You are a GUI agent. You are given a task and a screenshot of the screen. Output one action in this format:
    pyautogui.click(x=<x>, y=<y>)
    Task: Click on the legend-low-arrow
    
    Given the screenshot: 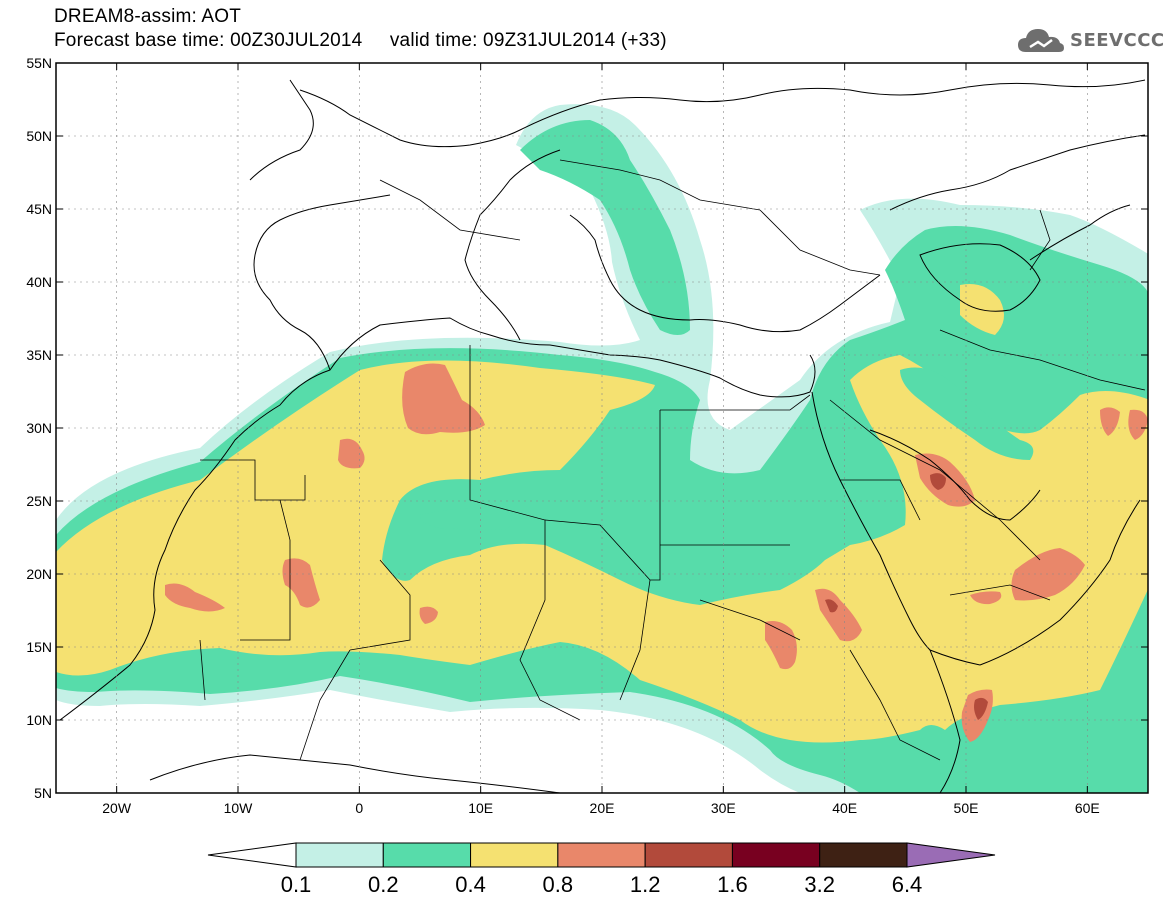 What is the action you would take?
    pyautogui.click(x=252, y=855)
    